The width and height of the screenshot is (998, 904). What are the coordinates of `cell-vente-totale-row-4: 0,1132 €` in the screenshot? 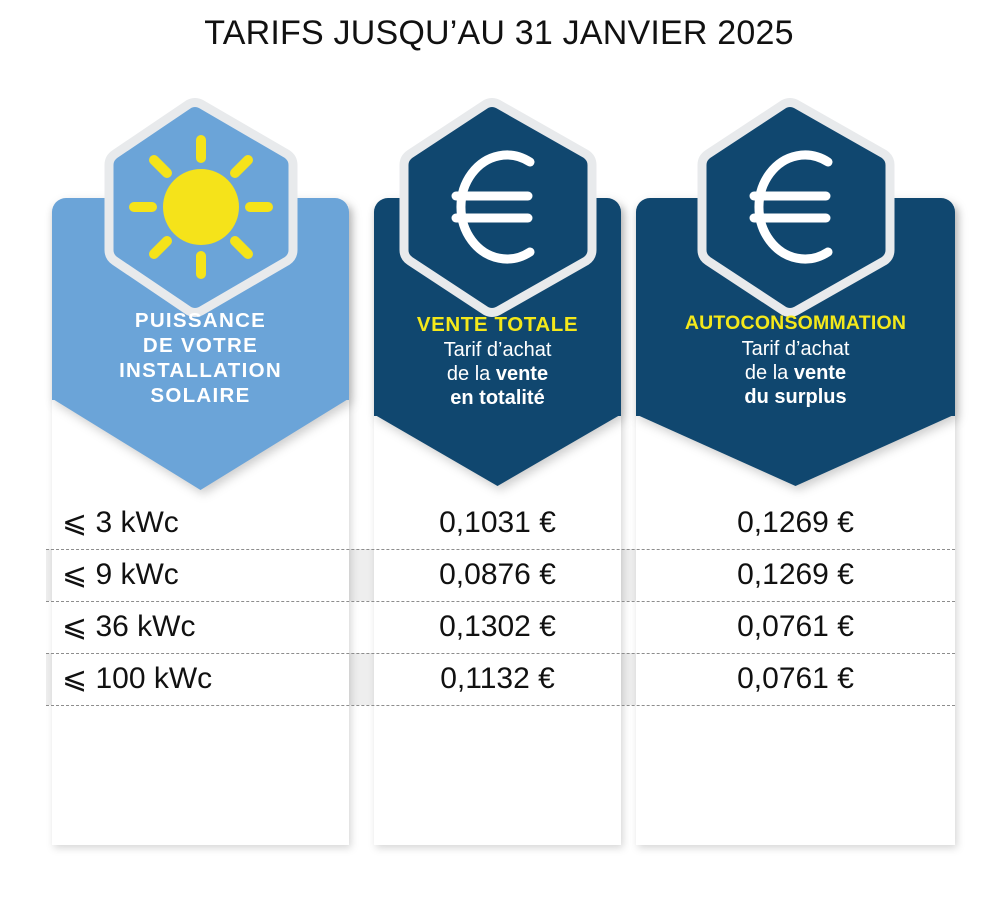 It's located at (497, 678).